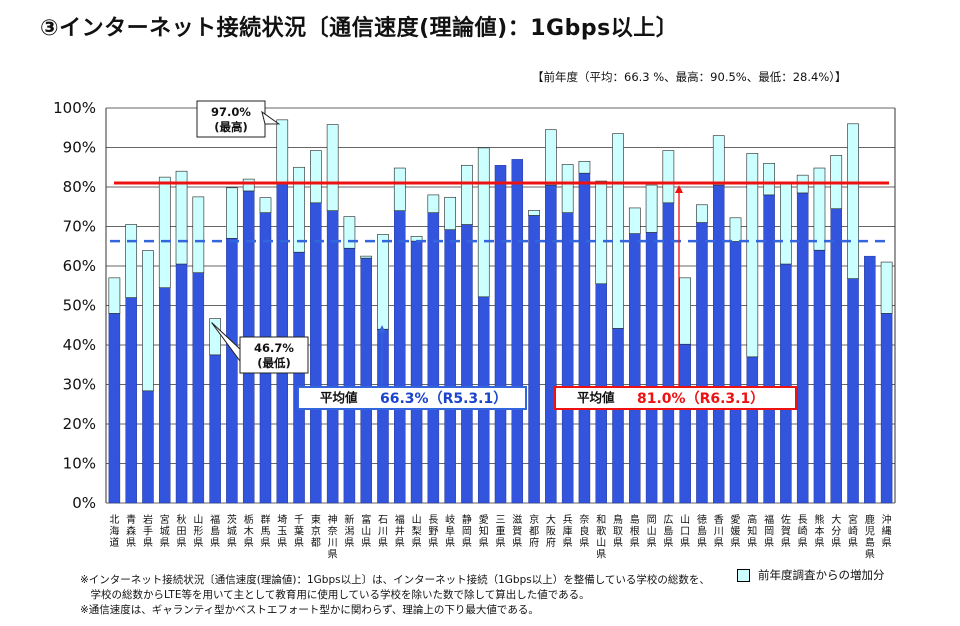 This screenshot has height=626, width=960. What do you see at coordinates (853, 519) in the screenshot?
I see `x-tick-label-char: 宮` at bounding box center [853, 519].